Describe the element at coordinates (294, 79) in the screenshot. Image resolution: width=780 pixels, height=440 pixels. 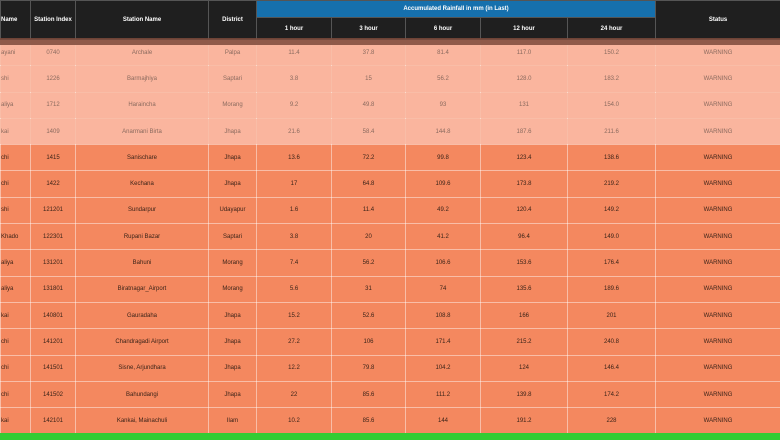
I see `table-cell: 3.8` at that location.